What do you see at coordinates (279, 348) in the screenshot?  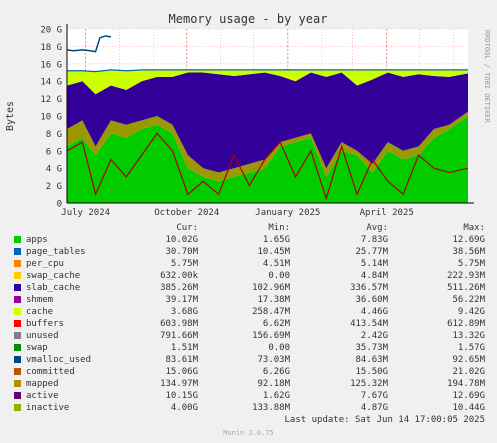 I see `legend-min: 0.00` at bounding box center [279, 348].